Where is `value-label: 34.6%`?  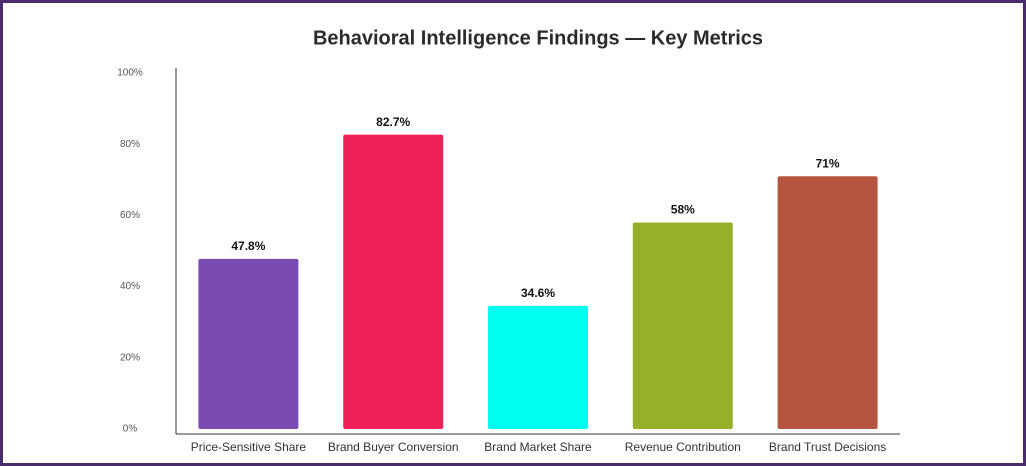
value-label: 34.6% is located at coordinates (538, 293).